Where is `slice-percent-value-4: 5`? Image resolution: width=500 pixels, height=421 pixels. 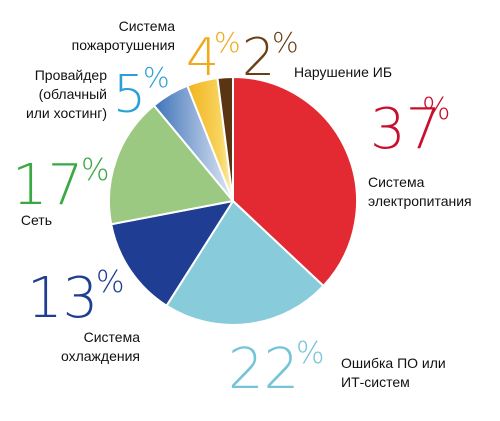
slice-percent-value-4: 5 is located at coordinates (129, 95).